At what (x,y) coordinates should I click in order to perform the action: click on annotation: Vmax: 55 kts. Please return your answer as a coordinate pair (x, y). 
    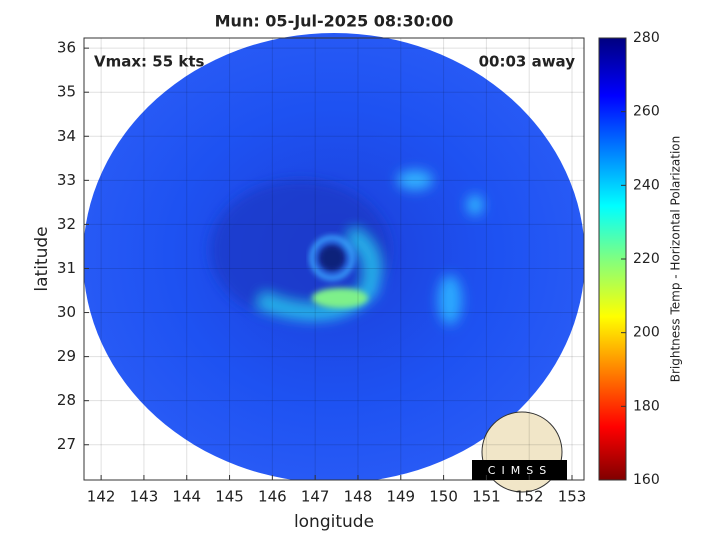
    Looking at the image, I should click on (149, 62).